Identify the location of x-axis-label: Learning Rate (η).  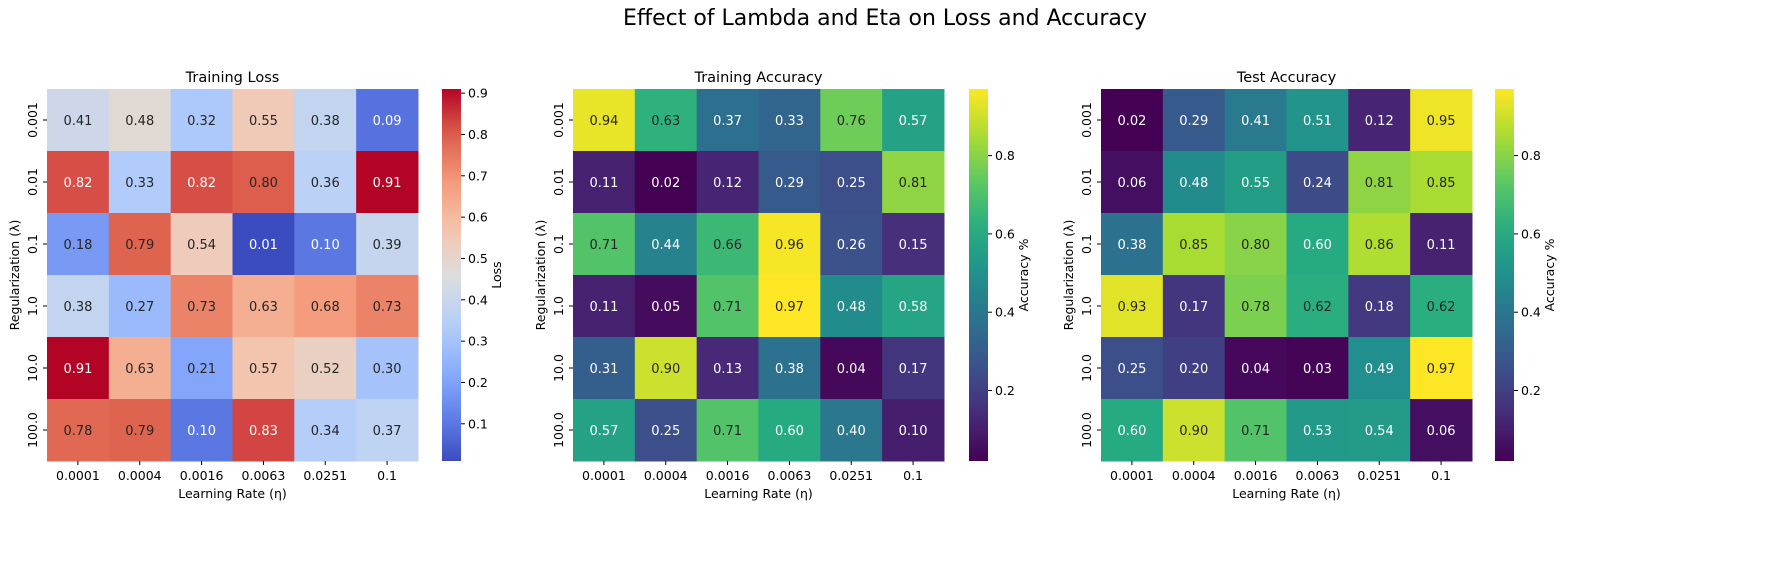
(758, 493).